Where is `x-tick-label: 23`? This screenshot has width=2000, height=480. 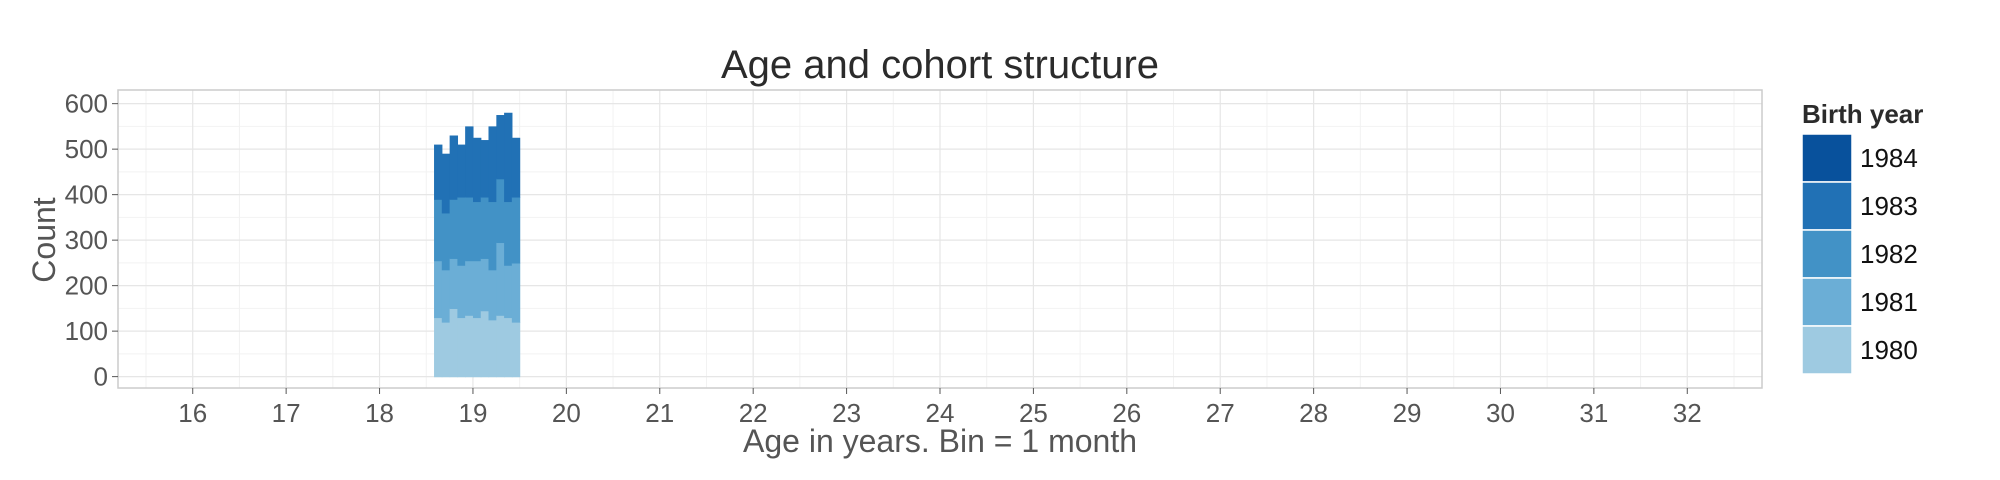
x-tick-label: 23 is located at coordinates (846, 413).